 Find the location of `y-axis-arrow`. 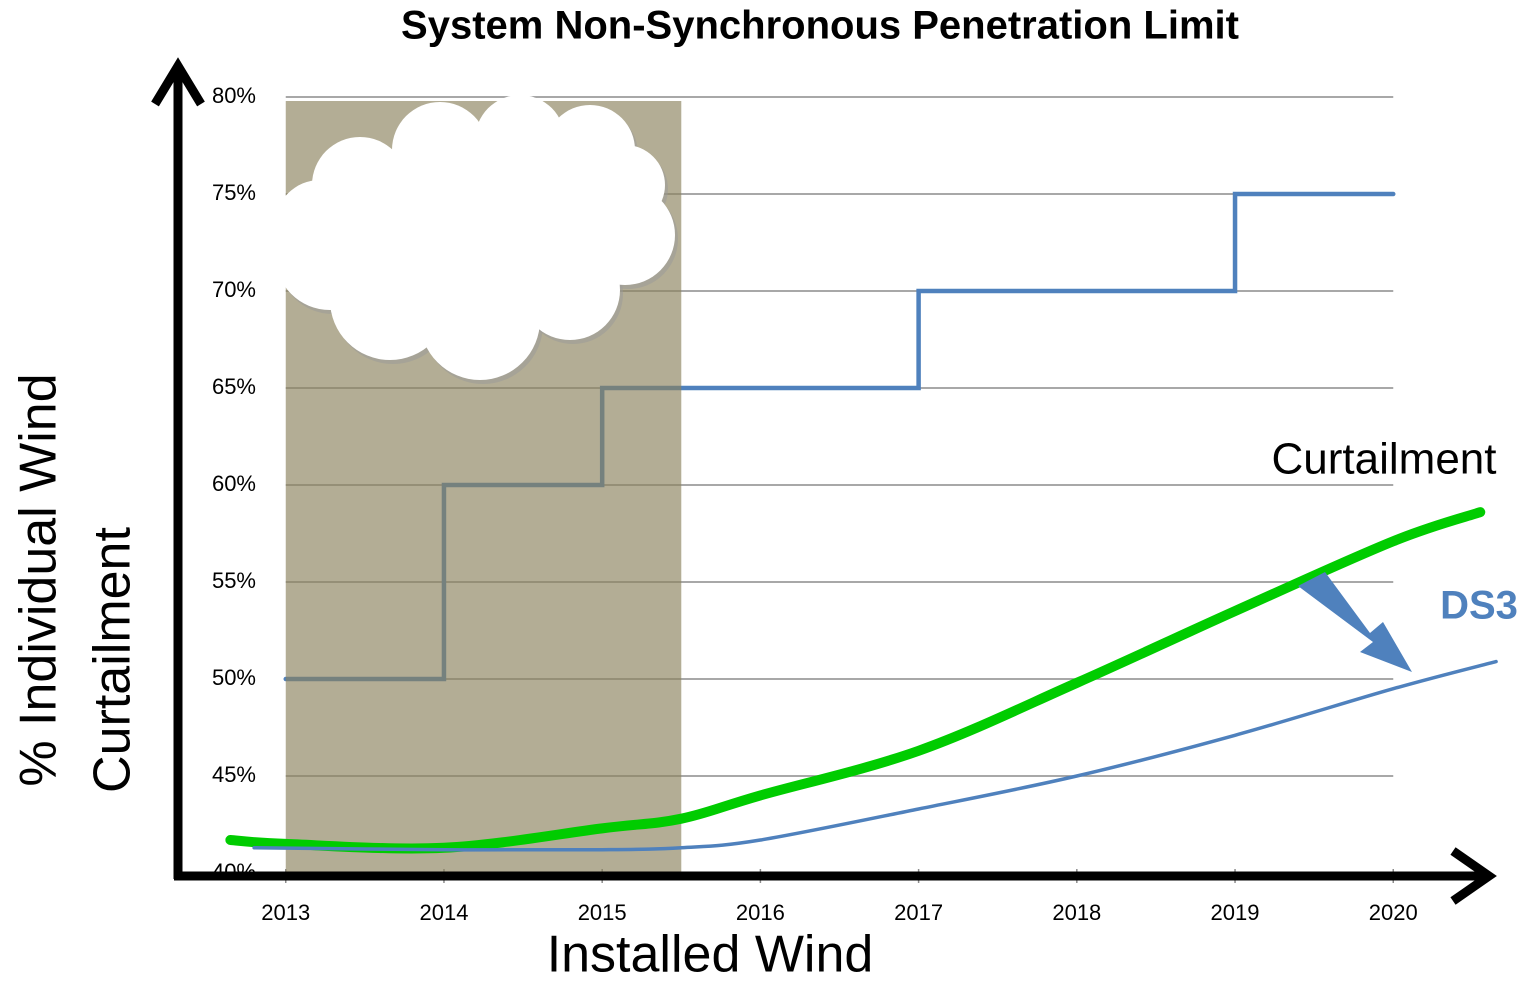

y-axis-arrow is located at coordinates (178, 82).